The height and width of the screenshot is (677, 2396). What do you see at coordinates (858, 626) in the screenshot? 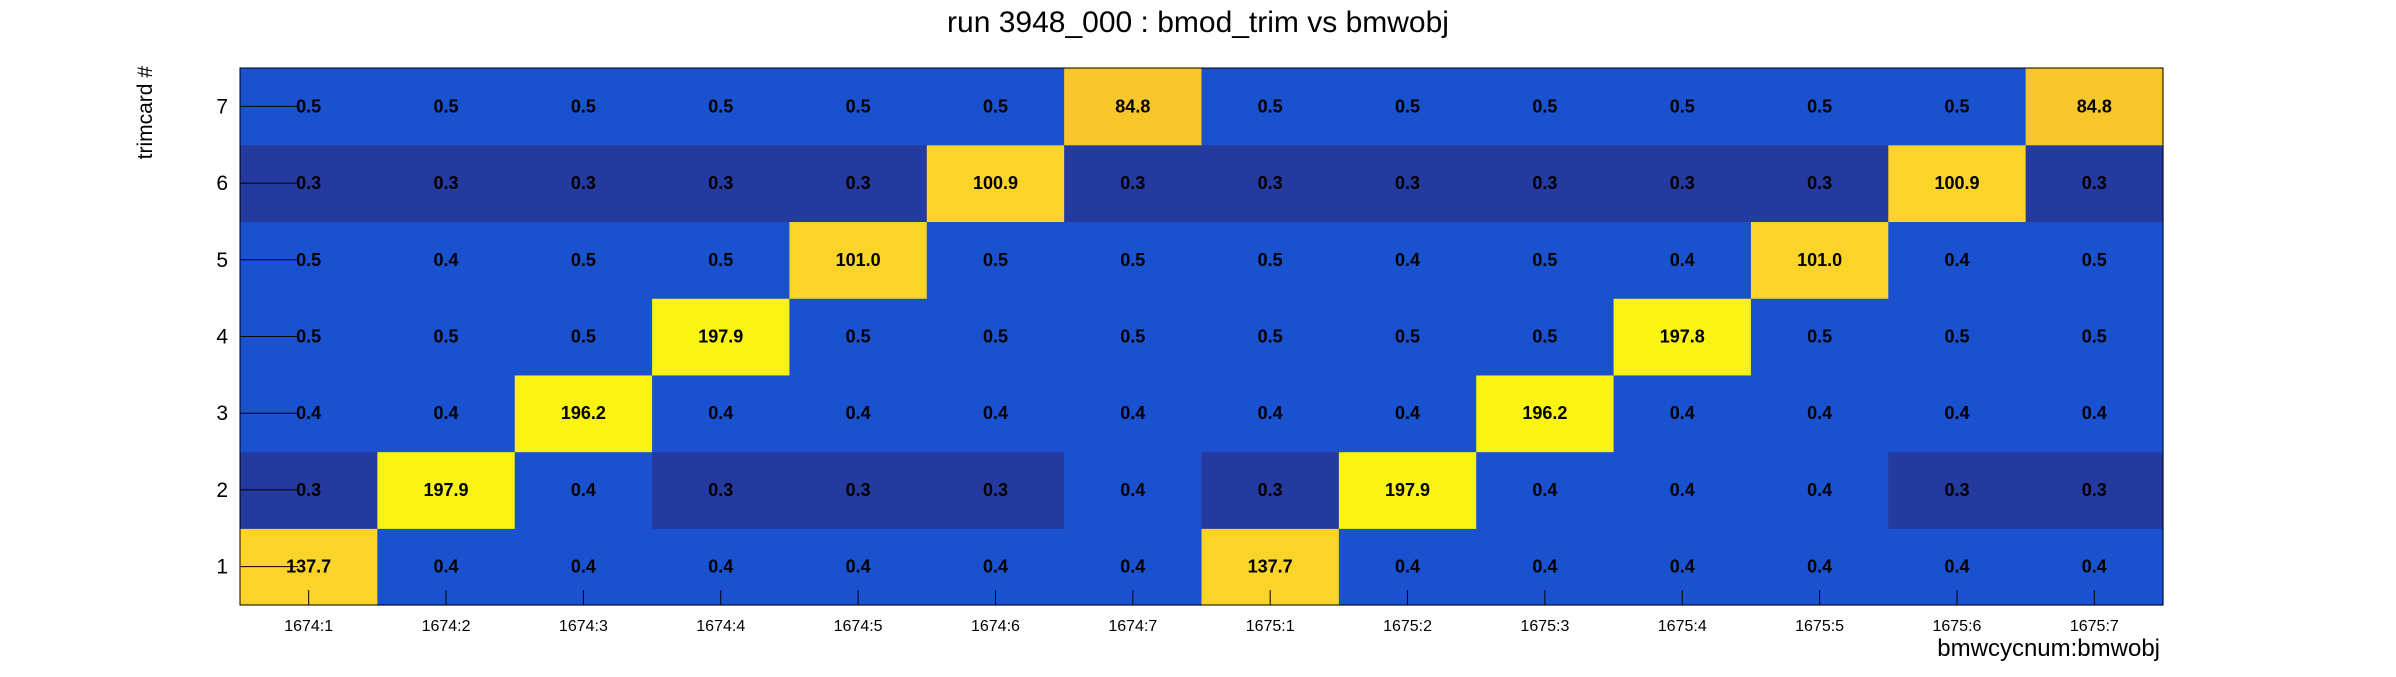
I see `x-tick-label: 1674:5` at bounding box center [858, 626].